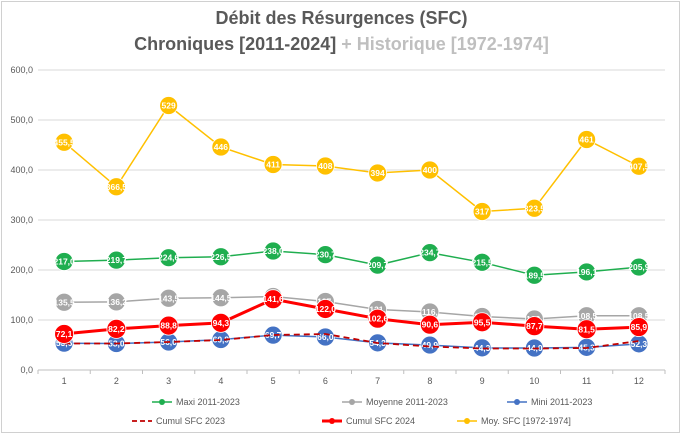 The width and height of the screenshot is (683, 436). What do you see at coordinates (535, 208) in the screenshot?
I see `data-label-moy-sfc-1972-1974: 323,5` at bounding box center [535, 208].